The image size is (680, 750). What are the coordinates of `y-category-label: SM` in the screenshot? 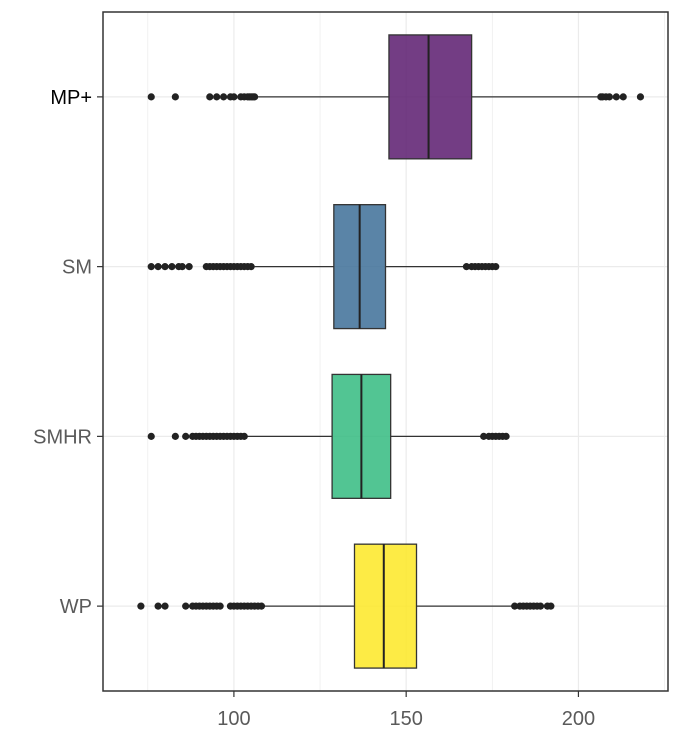 It's located at (77, 268).